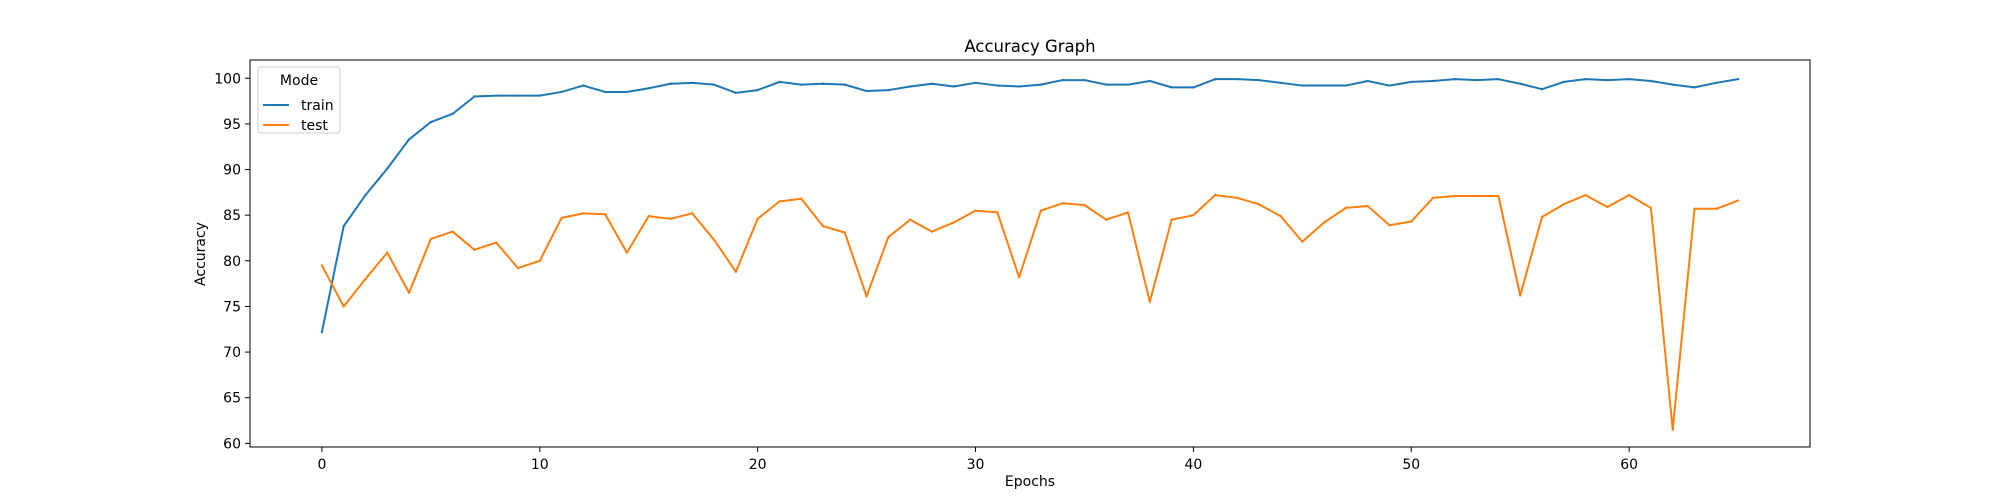 Image resolution: width=2000 pixels, height=500 pixels. I want to click on y-tick-label: 90, so click(232, 171).